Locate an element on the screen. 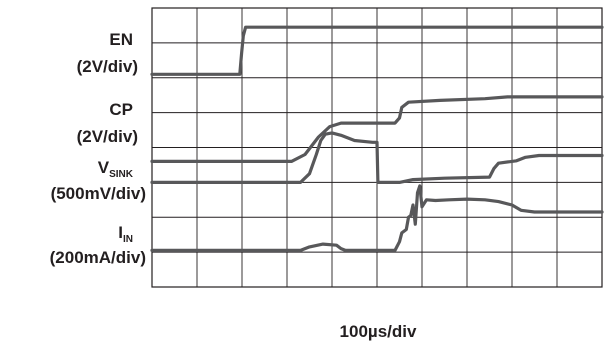  channel-name-iin: IIN is located at coordinates (125, 234).